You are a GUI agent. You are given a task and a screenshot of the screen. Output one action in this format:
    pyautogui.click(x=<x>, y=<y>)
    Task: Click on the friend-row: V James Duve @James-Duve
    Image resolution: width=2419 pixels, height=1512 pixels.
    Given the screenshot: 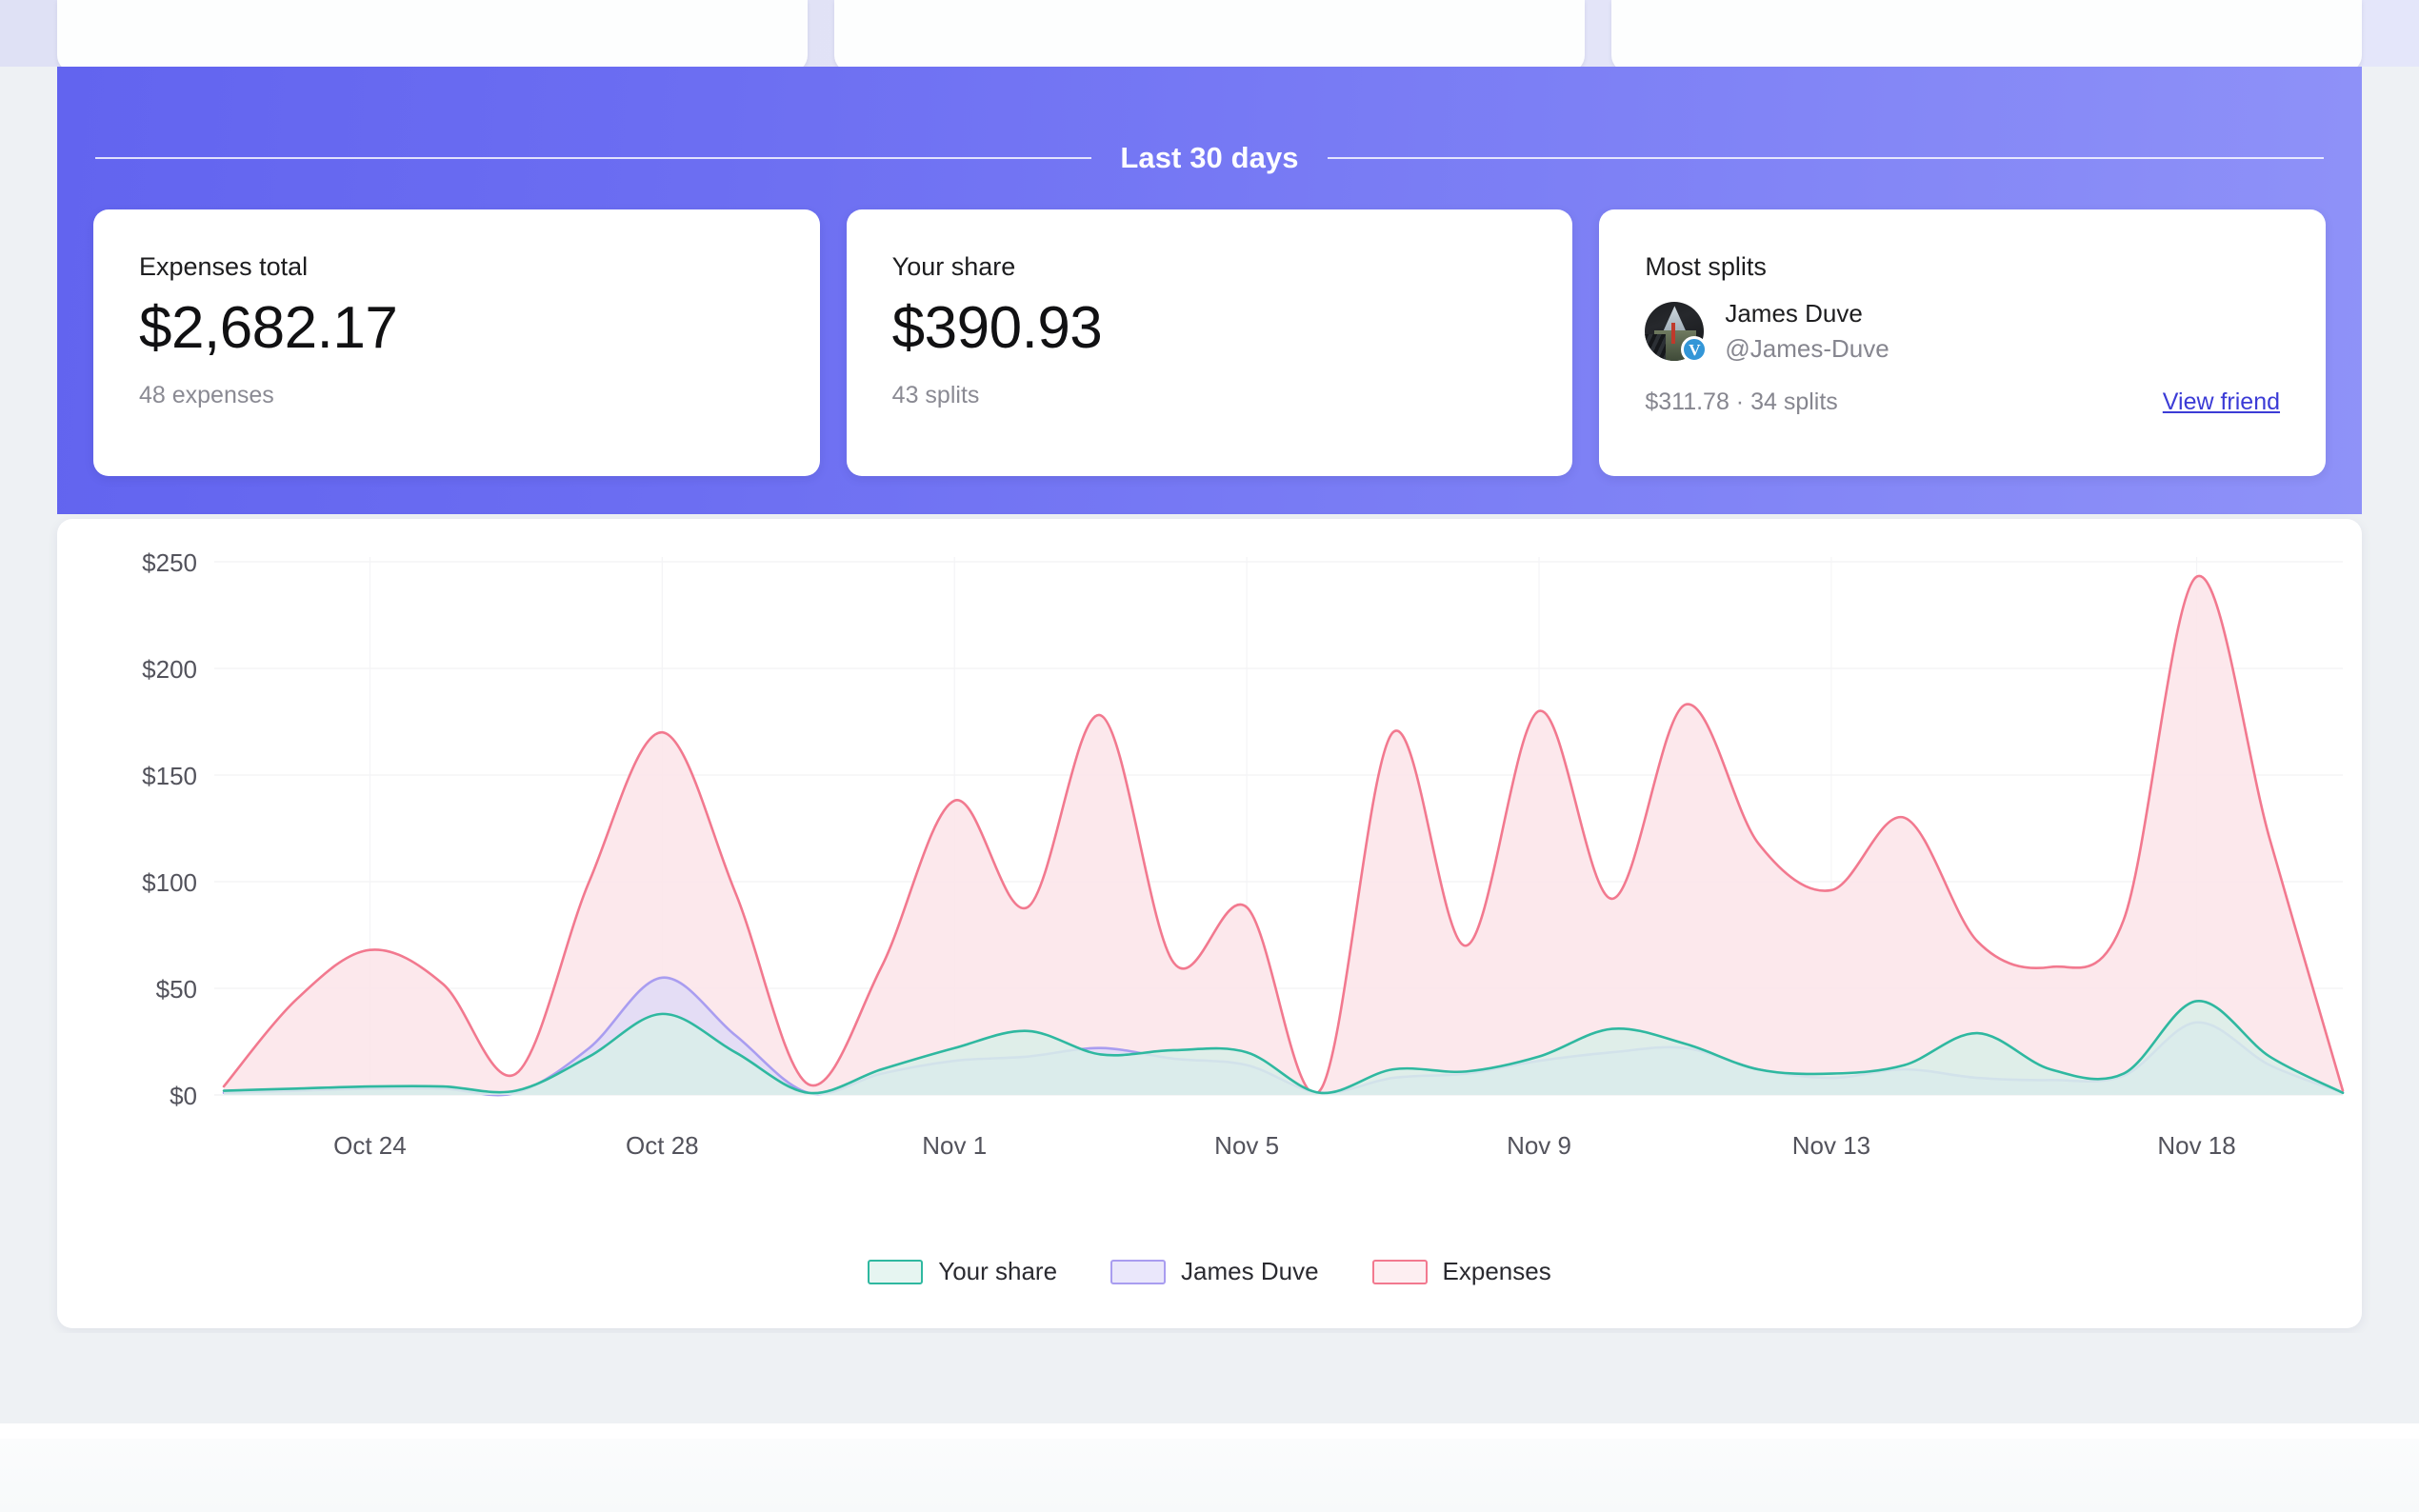 What is the action you would take?
    pyautogui.click(x=1962, y=331)
    